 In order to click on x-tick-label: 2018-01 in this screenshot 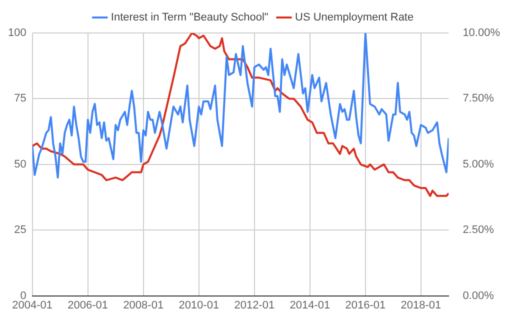, I will do `click(421, 305)`.